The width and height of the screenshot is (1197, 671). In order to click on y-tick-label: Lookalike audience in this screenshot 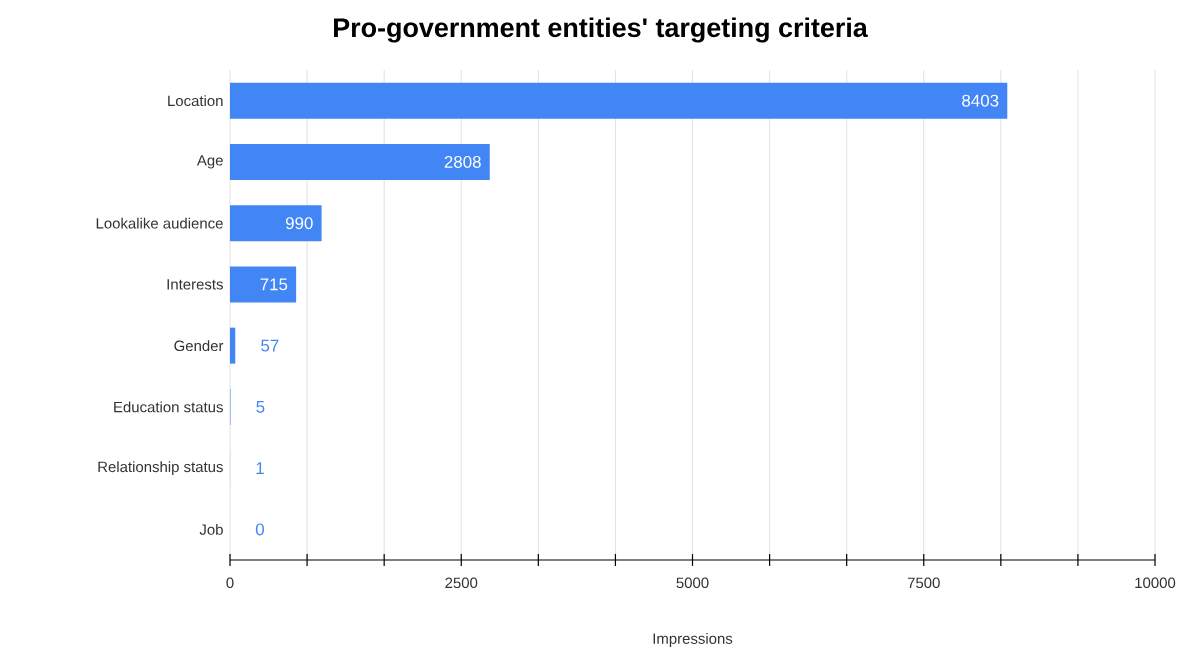, I will do `click(159, 223)`.